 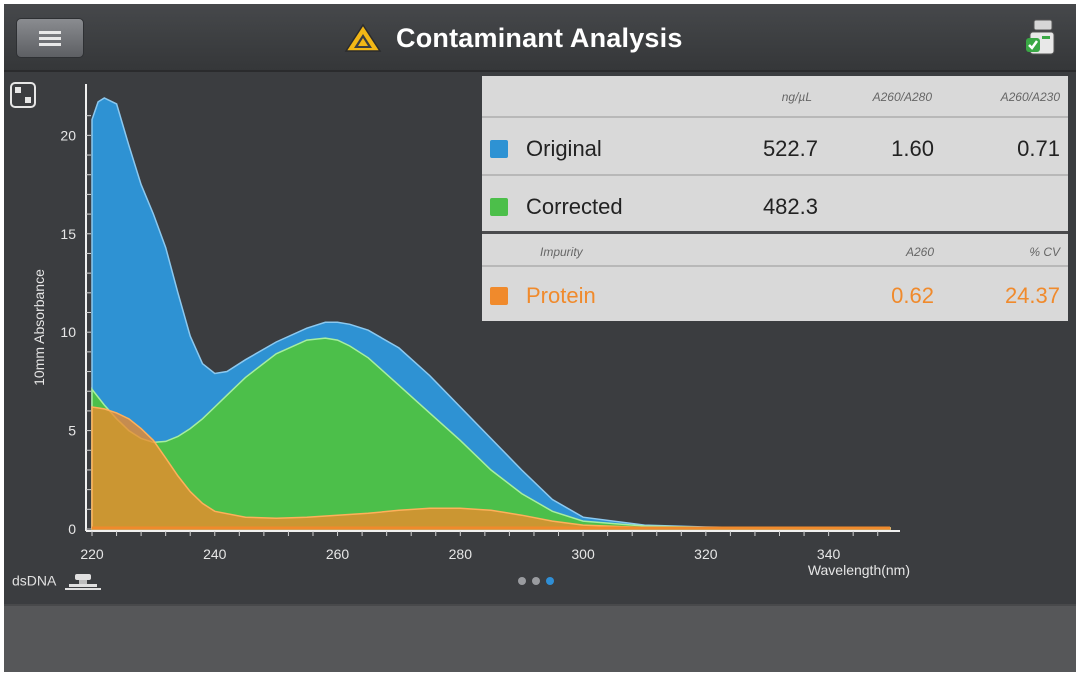 I want to click on impurity-header: Impurity, so click(x=561, y=252).